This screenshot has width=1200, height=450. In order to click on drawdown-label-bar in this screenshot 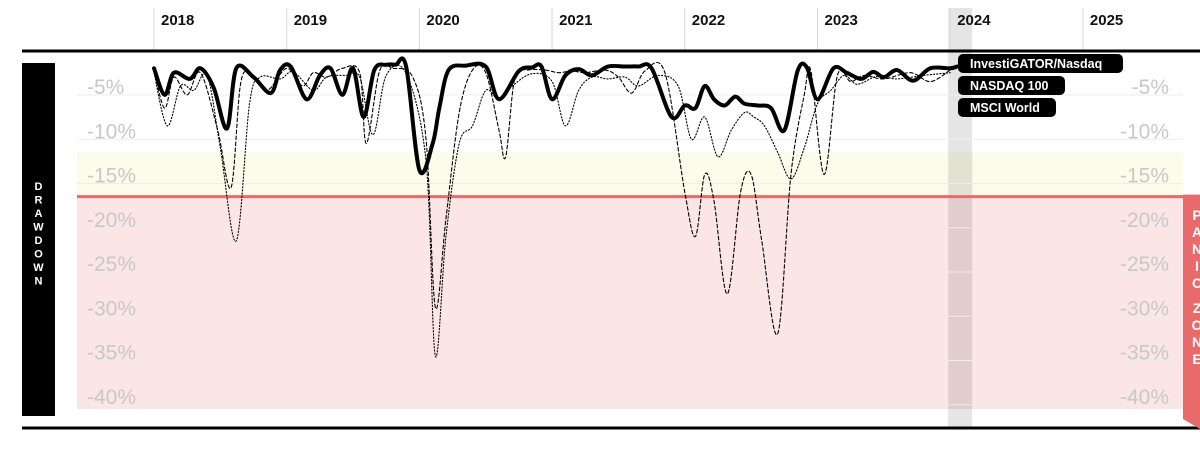, I will do `click(38, 239)`.